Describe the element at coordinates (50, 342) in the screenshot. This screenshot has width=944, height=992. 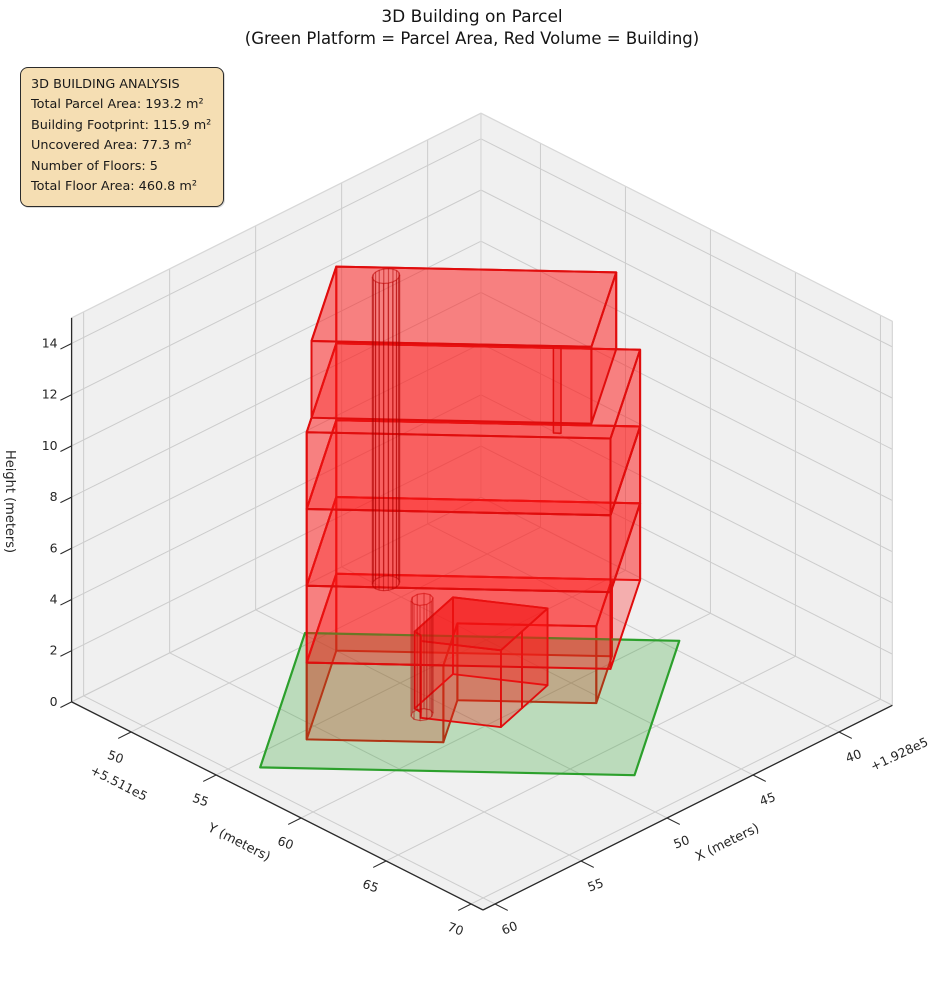
I see `z-tick-label: 14` at that location.